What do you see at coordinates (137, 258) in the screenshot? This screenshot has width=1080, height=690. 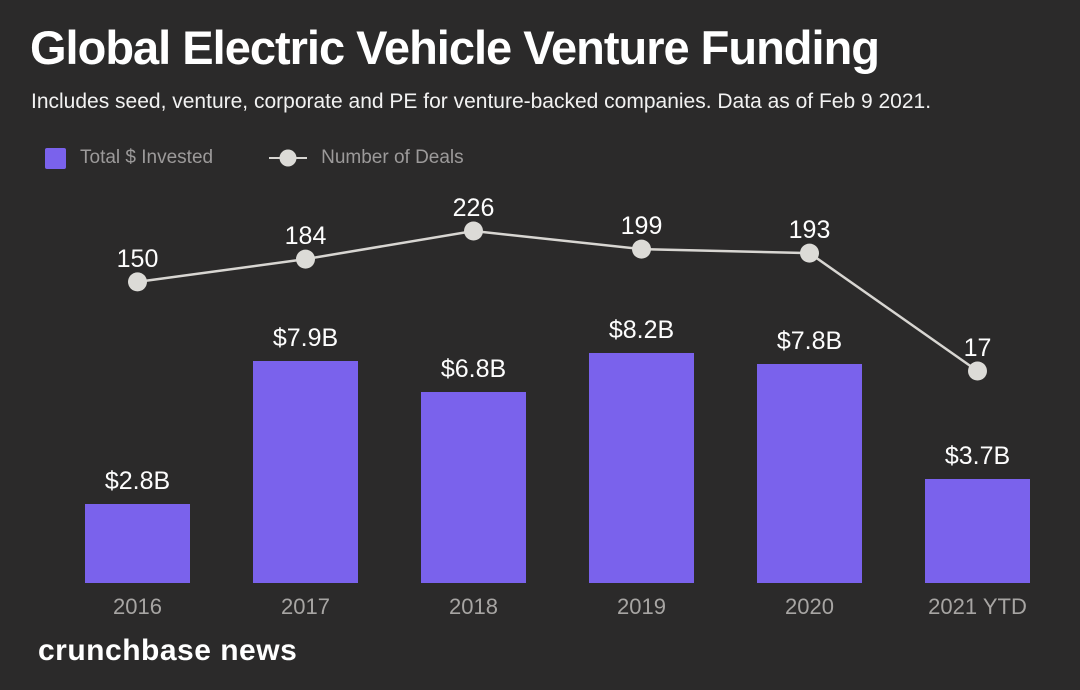 I see `deals-value-label: 150` at bounding box center [137, 258].